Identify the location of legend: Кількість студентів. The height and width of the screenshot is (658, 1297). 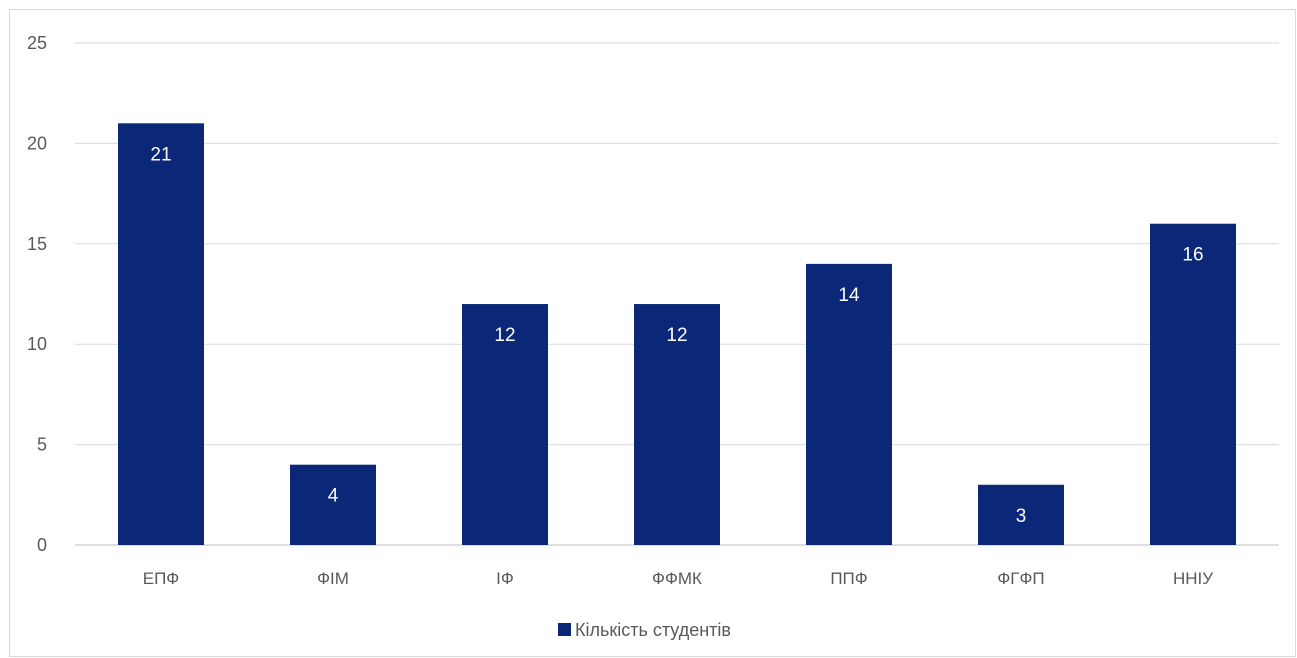
(644, 630).